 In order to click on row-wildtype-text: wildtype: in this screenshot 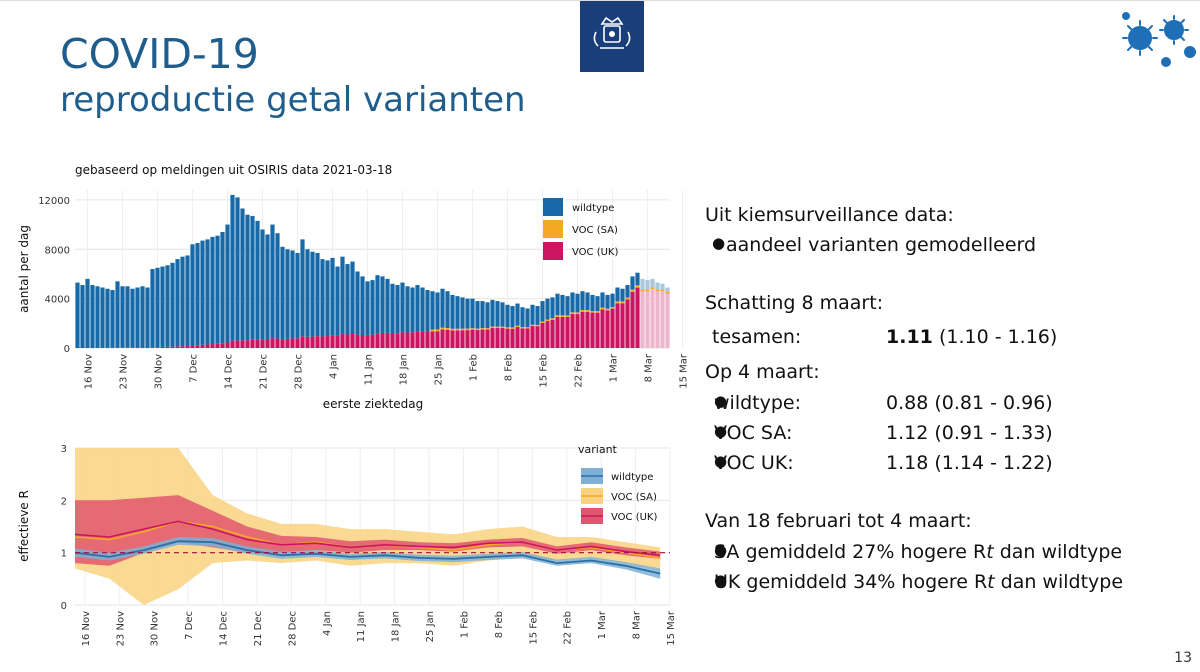, I will do `click(758, 403)`.